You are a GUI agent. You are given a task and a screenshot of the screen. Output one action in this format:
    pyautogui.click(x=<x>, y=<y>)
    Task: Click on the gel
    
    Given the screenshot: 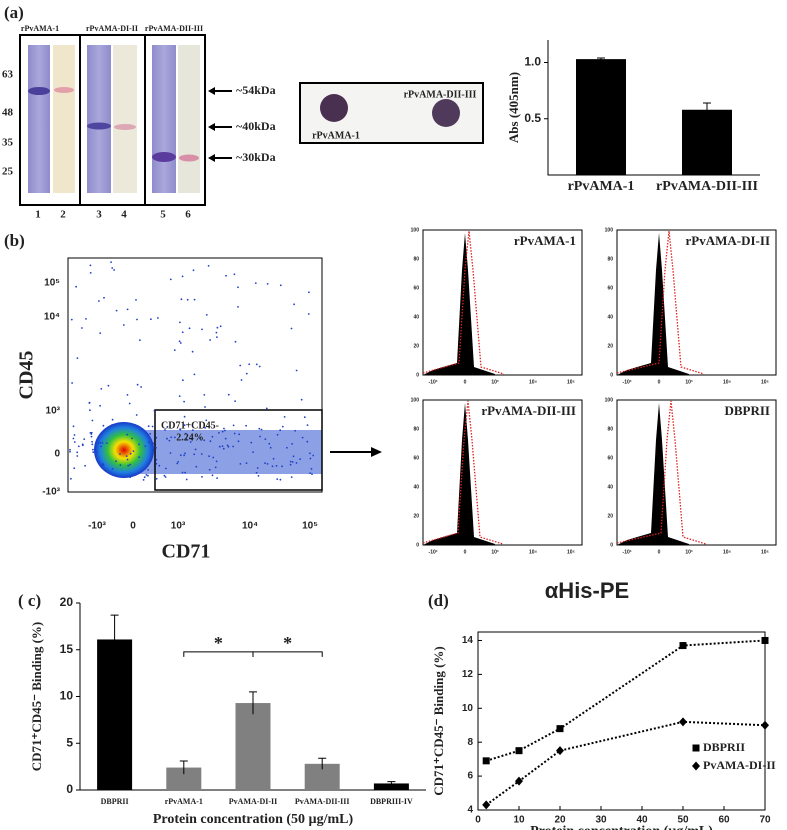 What is the action you would take?
    pyautogui.click(x=125, y=120)
    